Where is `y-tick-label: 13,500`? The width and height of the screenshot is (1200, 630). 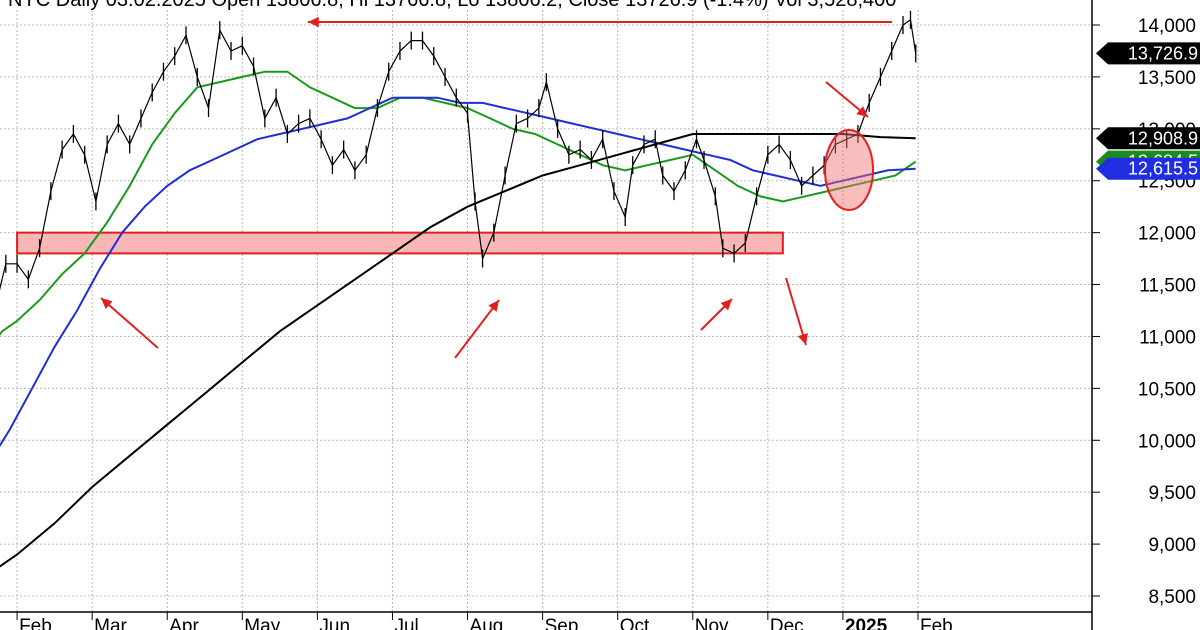
y-tick-label: 13,500 is located at coordinates (1167, 78).